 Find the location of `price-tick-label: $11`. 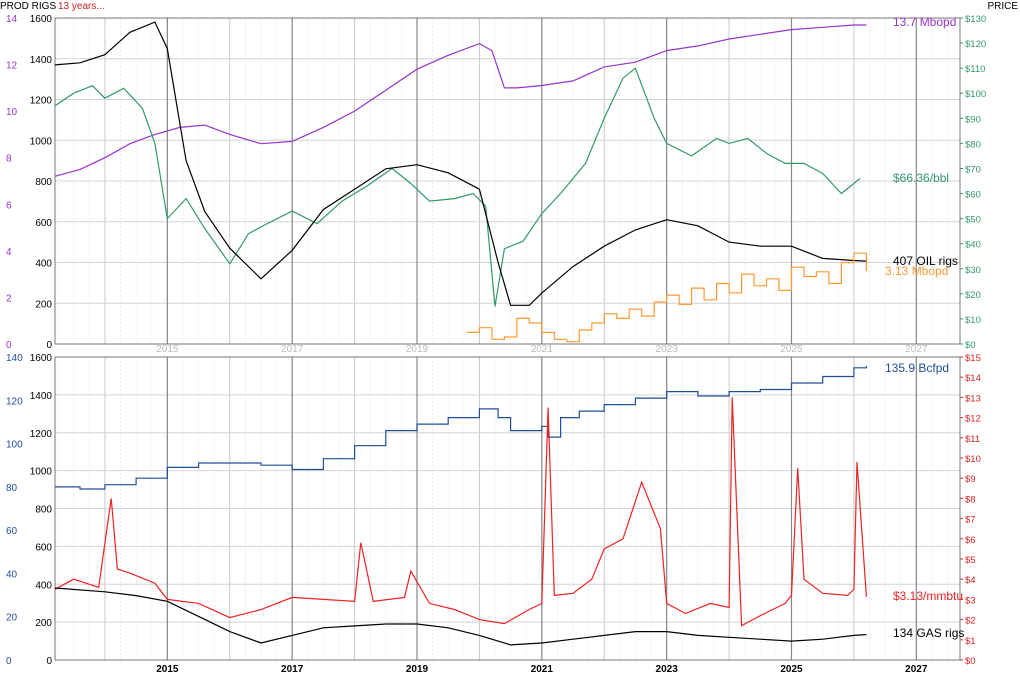

price-tick-label: $11 is located at coordinates (972, 439).